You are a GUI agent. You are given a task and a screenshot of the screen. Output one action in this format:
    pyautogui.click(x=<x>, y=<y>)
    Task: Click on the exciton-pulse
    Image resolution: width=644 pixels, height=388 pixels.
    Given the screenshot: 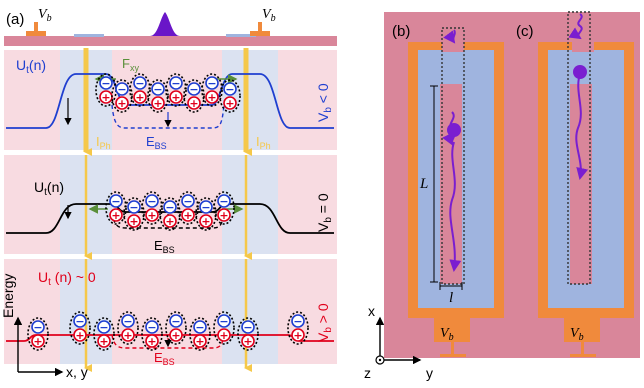 What is the action you would take?
    pyautogui.click(x=165, y=24)
    